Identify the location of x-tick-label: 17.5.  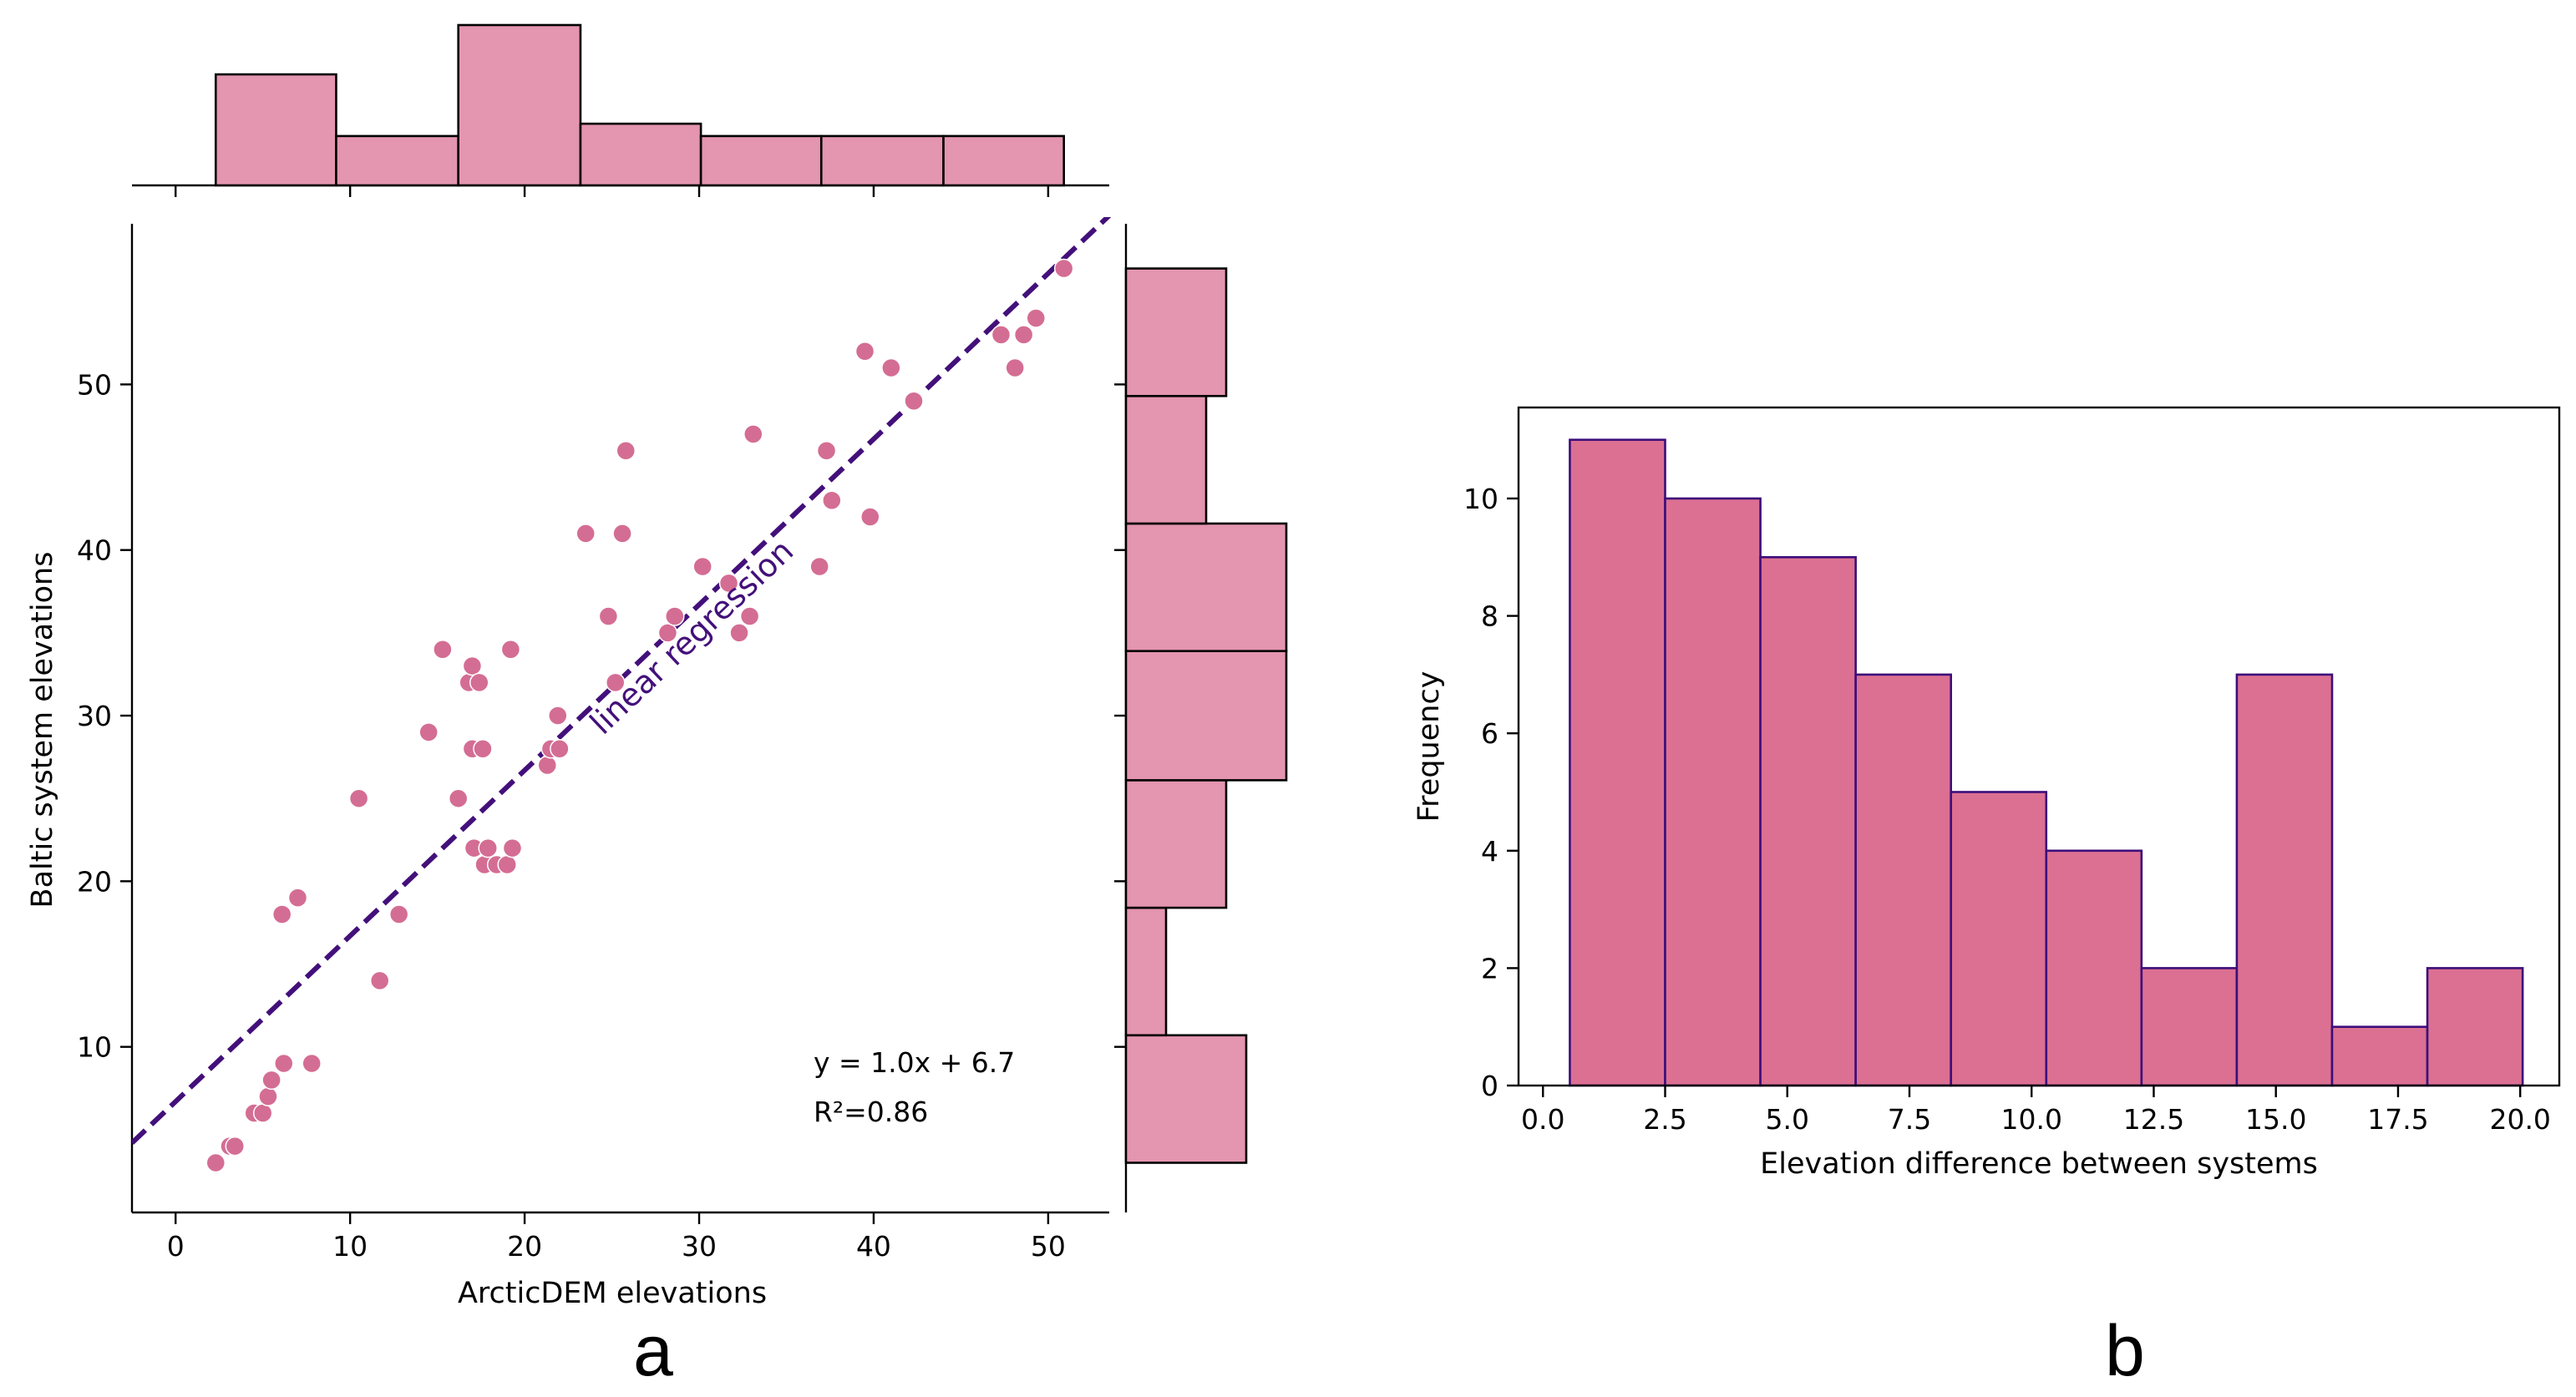
(2397, 1119).